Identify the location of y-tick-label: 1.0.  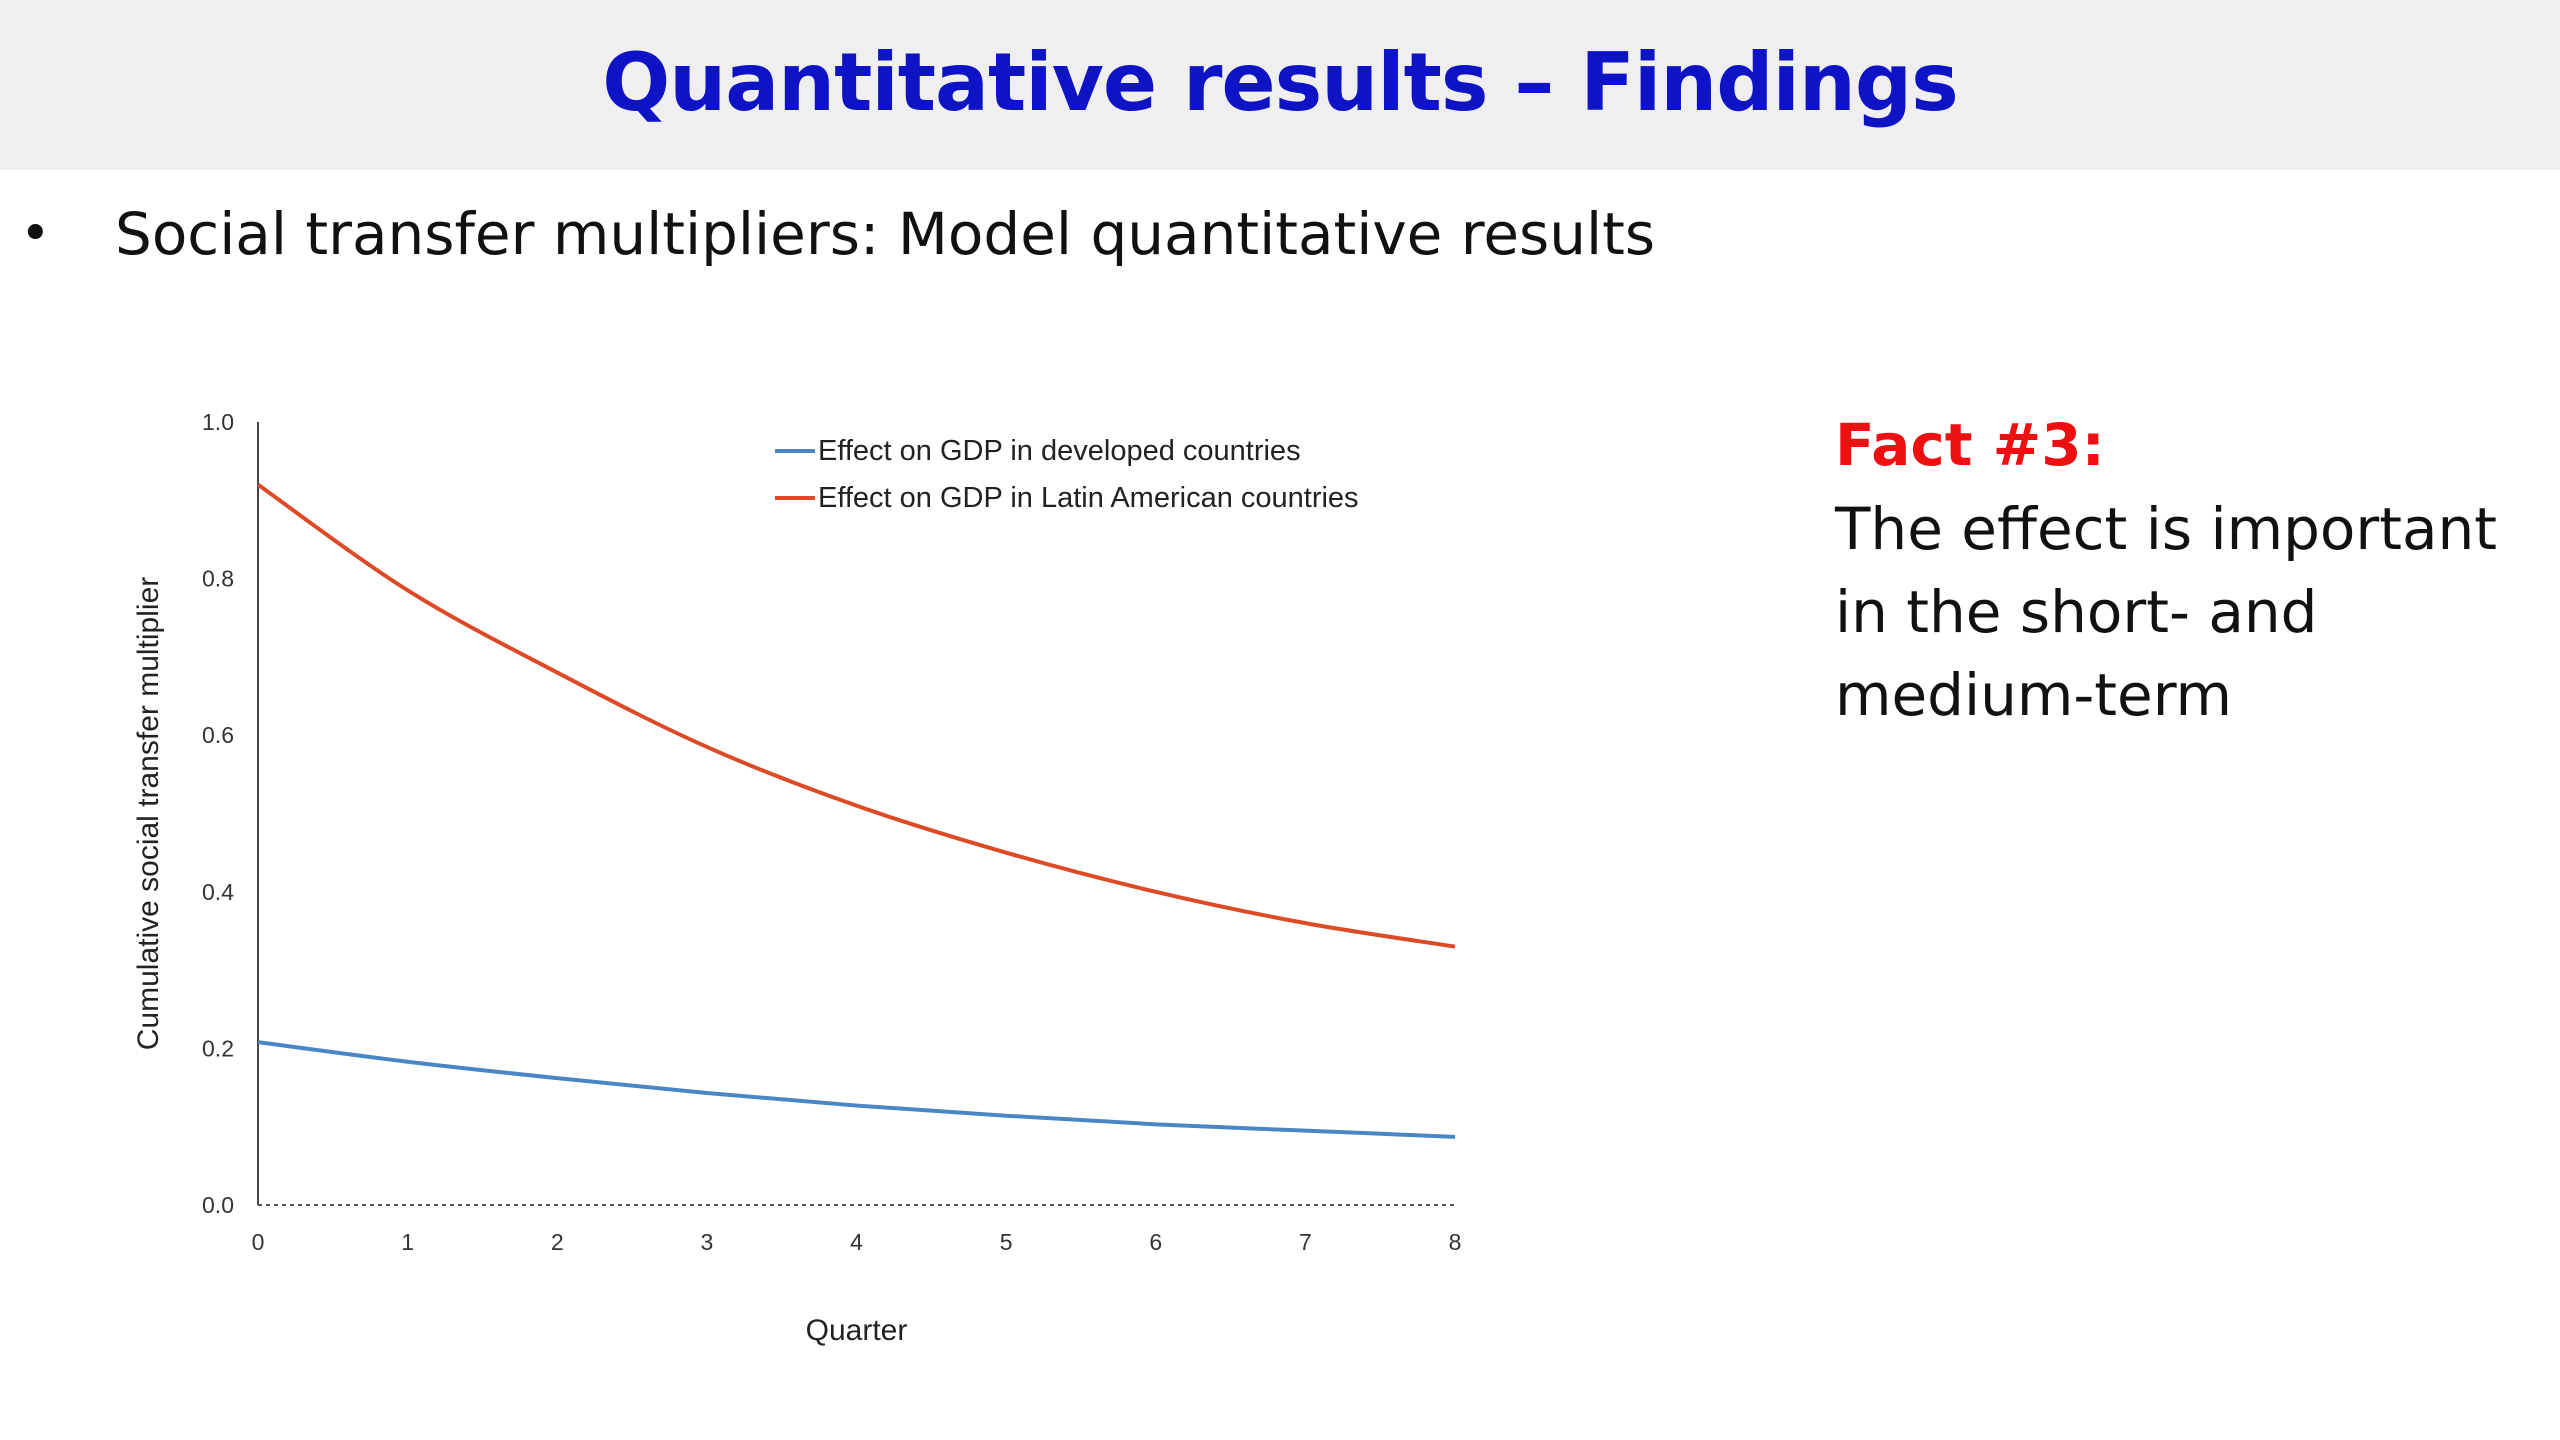
(218, 422).